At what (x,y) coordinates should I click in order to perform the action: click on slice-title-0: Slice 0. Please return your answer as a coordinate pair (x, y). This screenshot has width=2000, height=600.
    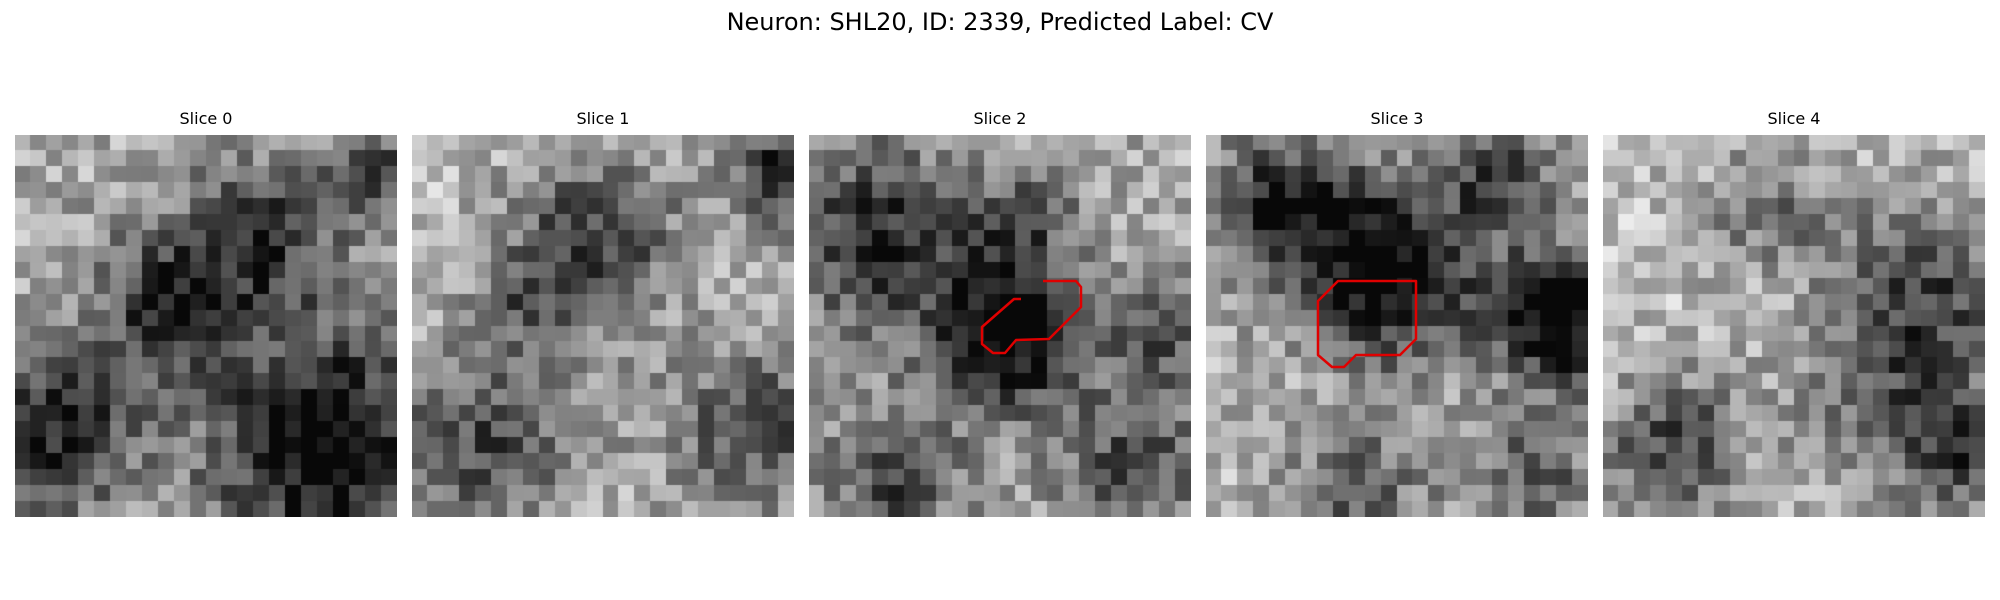
    Looking at the image, I should click on (206, 118).